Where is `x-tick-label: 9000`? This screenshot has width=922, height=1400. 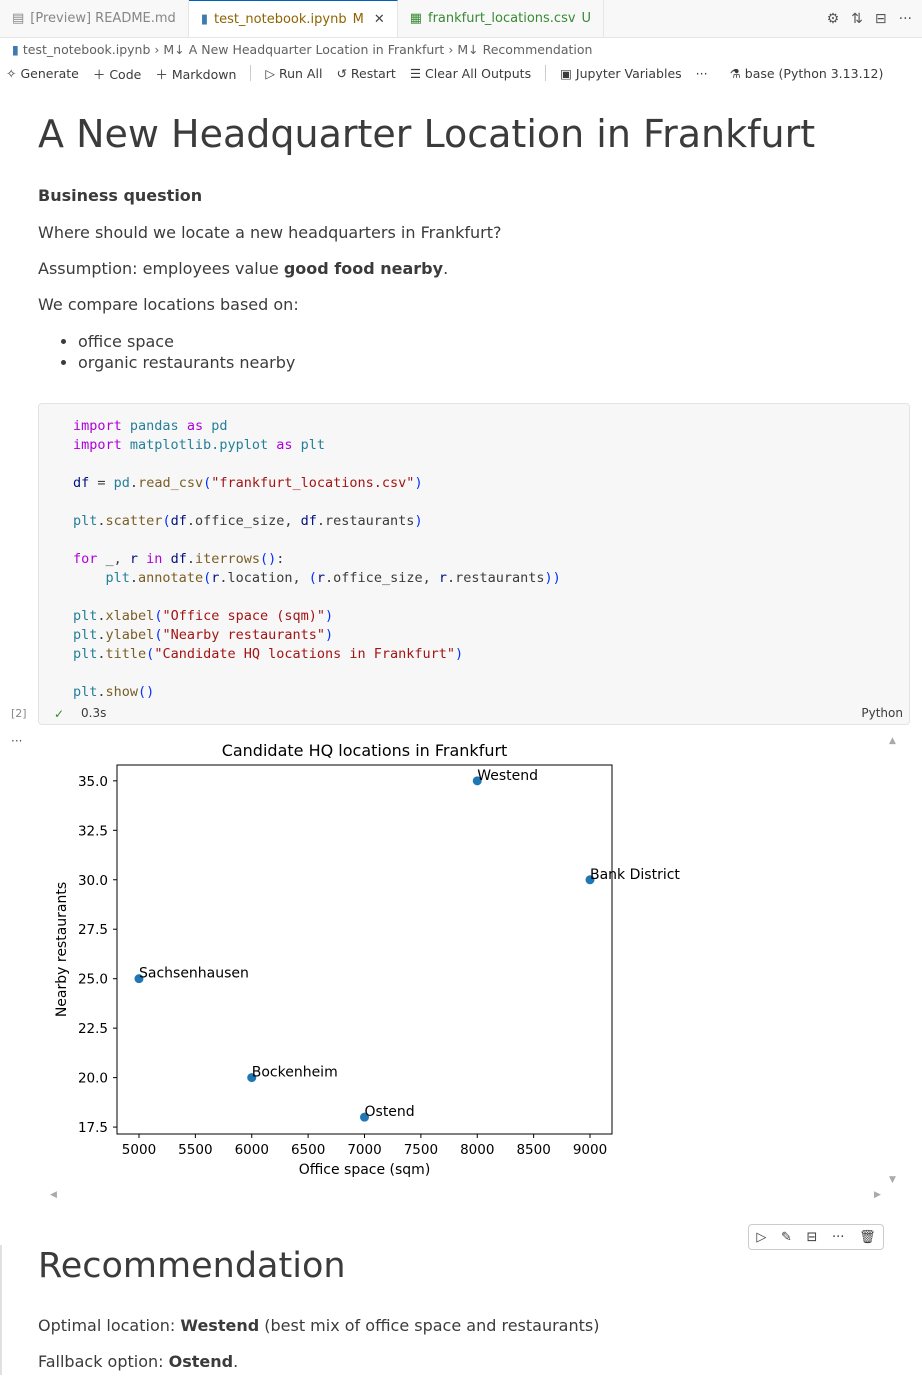
x-tick-label: 9000 is located at coordinates (590, 1150).